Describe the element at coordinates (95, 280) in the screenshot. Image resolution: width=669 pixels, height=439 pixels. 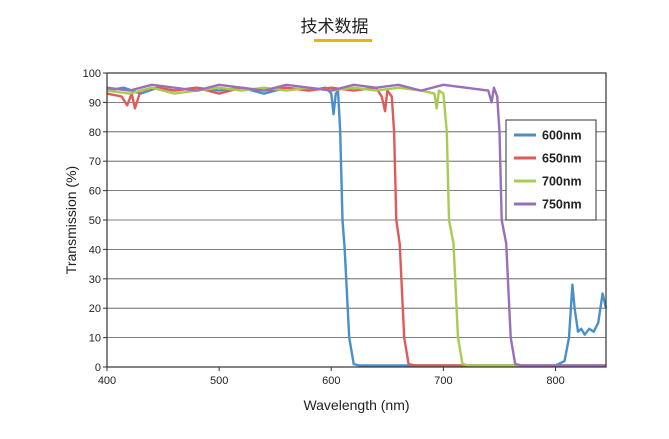
I see `y-tick-label: 30` at that location.